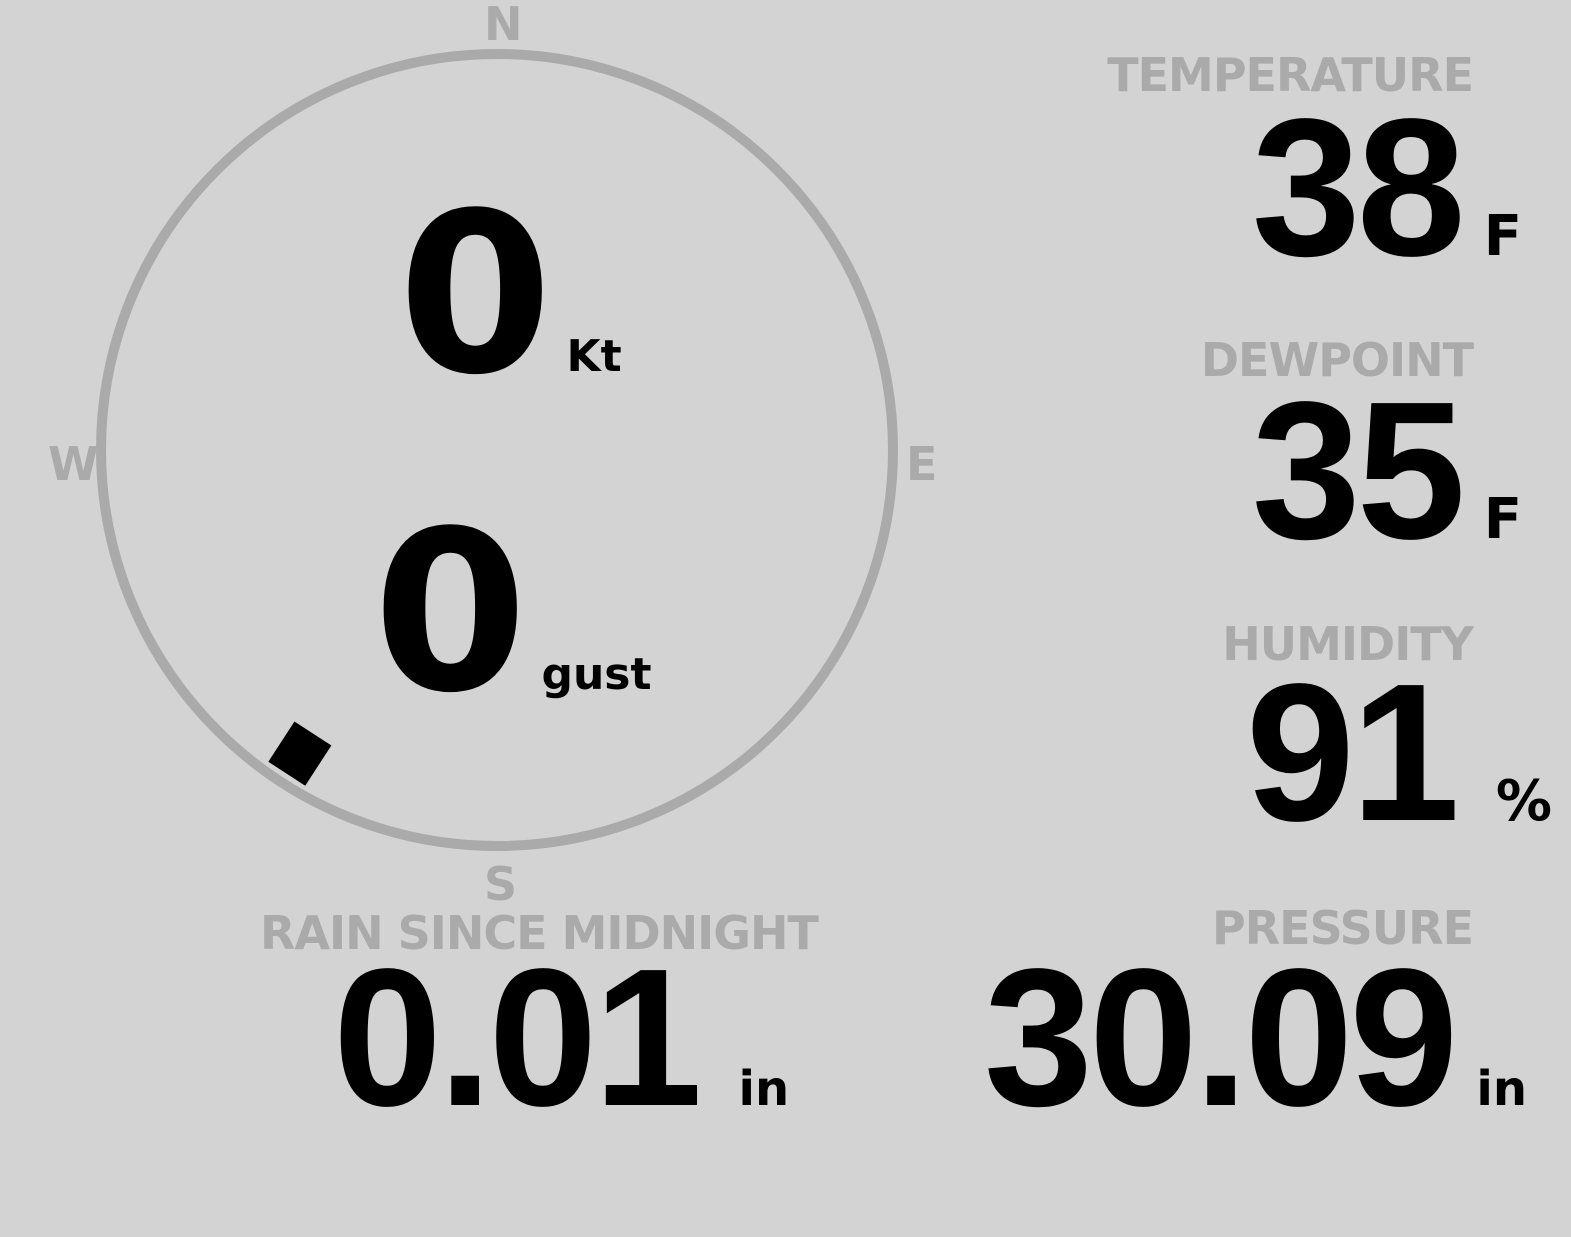 The height and width of the screenshot is (1237, 1571). Describe the element at coordinates (300, 753) in the screenshot. I see `wind-direction-marker` at that location.